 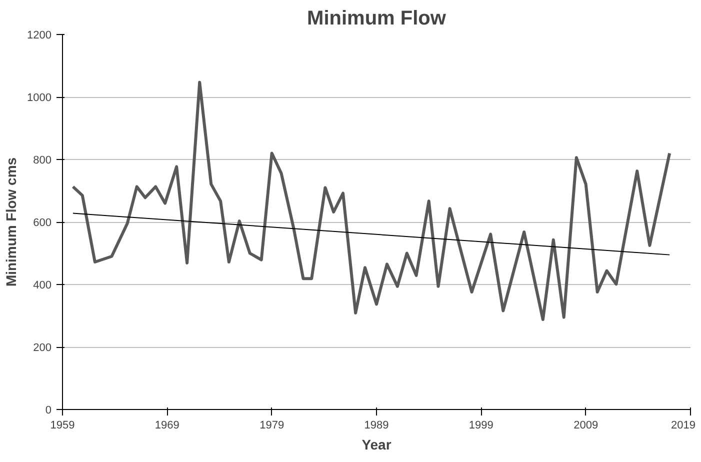 What do you see at coordinates (167, 426) in the screenshot?
I see `x-tick-label: 1969` at bounding box center [167, 426].